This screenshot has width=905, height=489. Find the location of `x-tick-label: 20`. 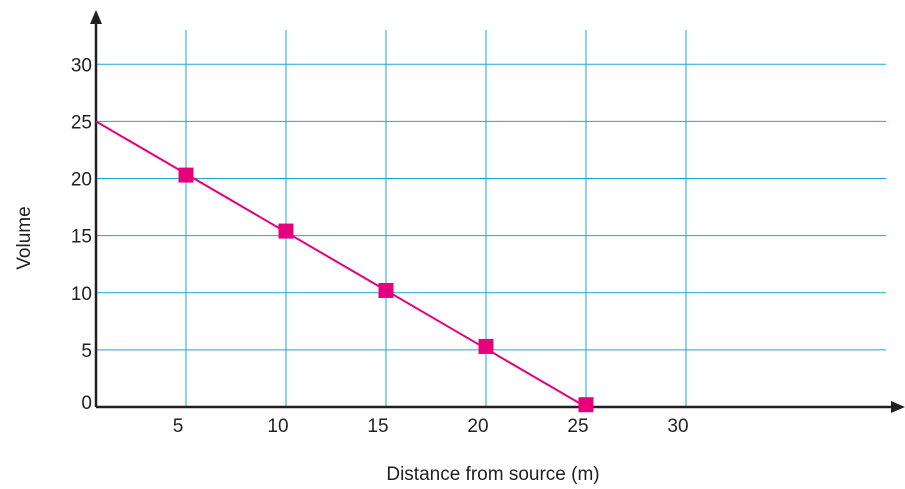

x-tick-label: 20 is located at coordinates (477, 426).